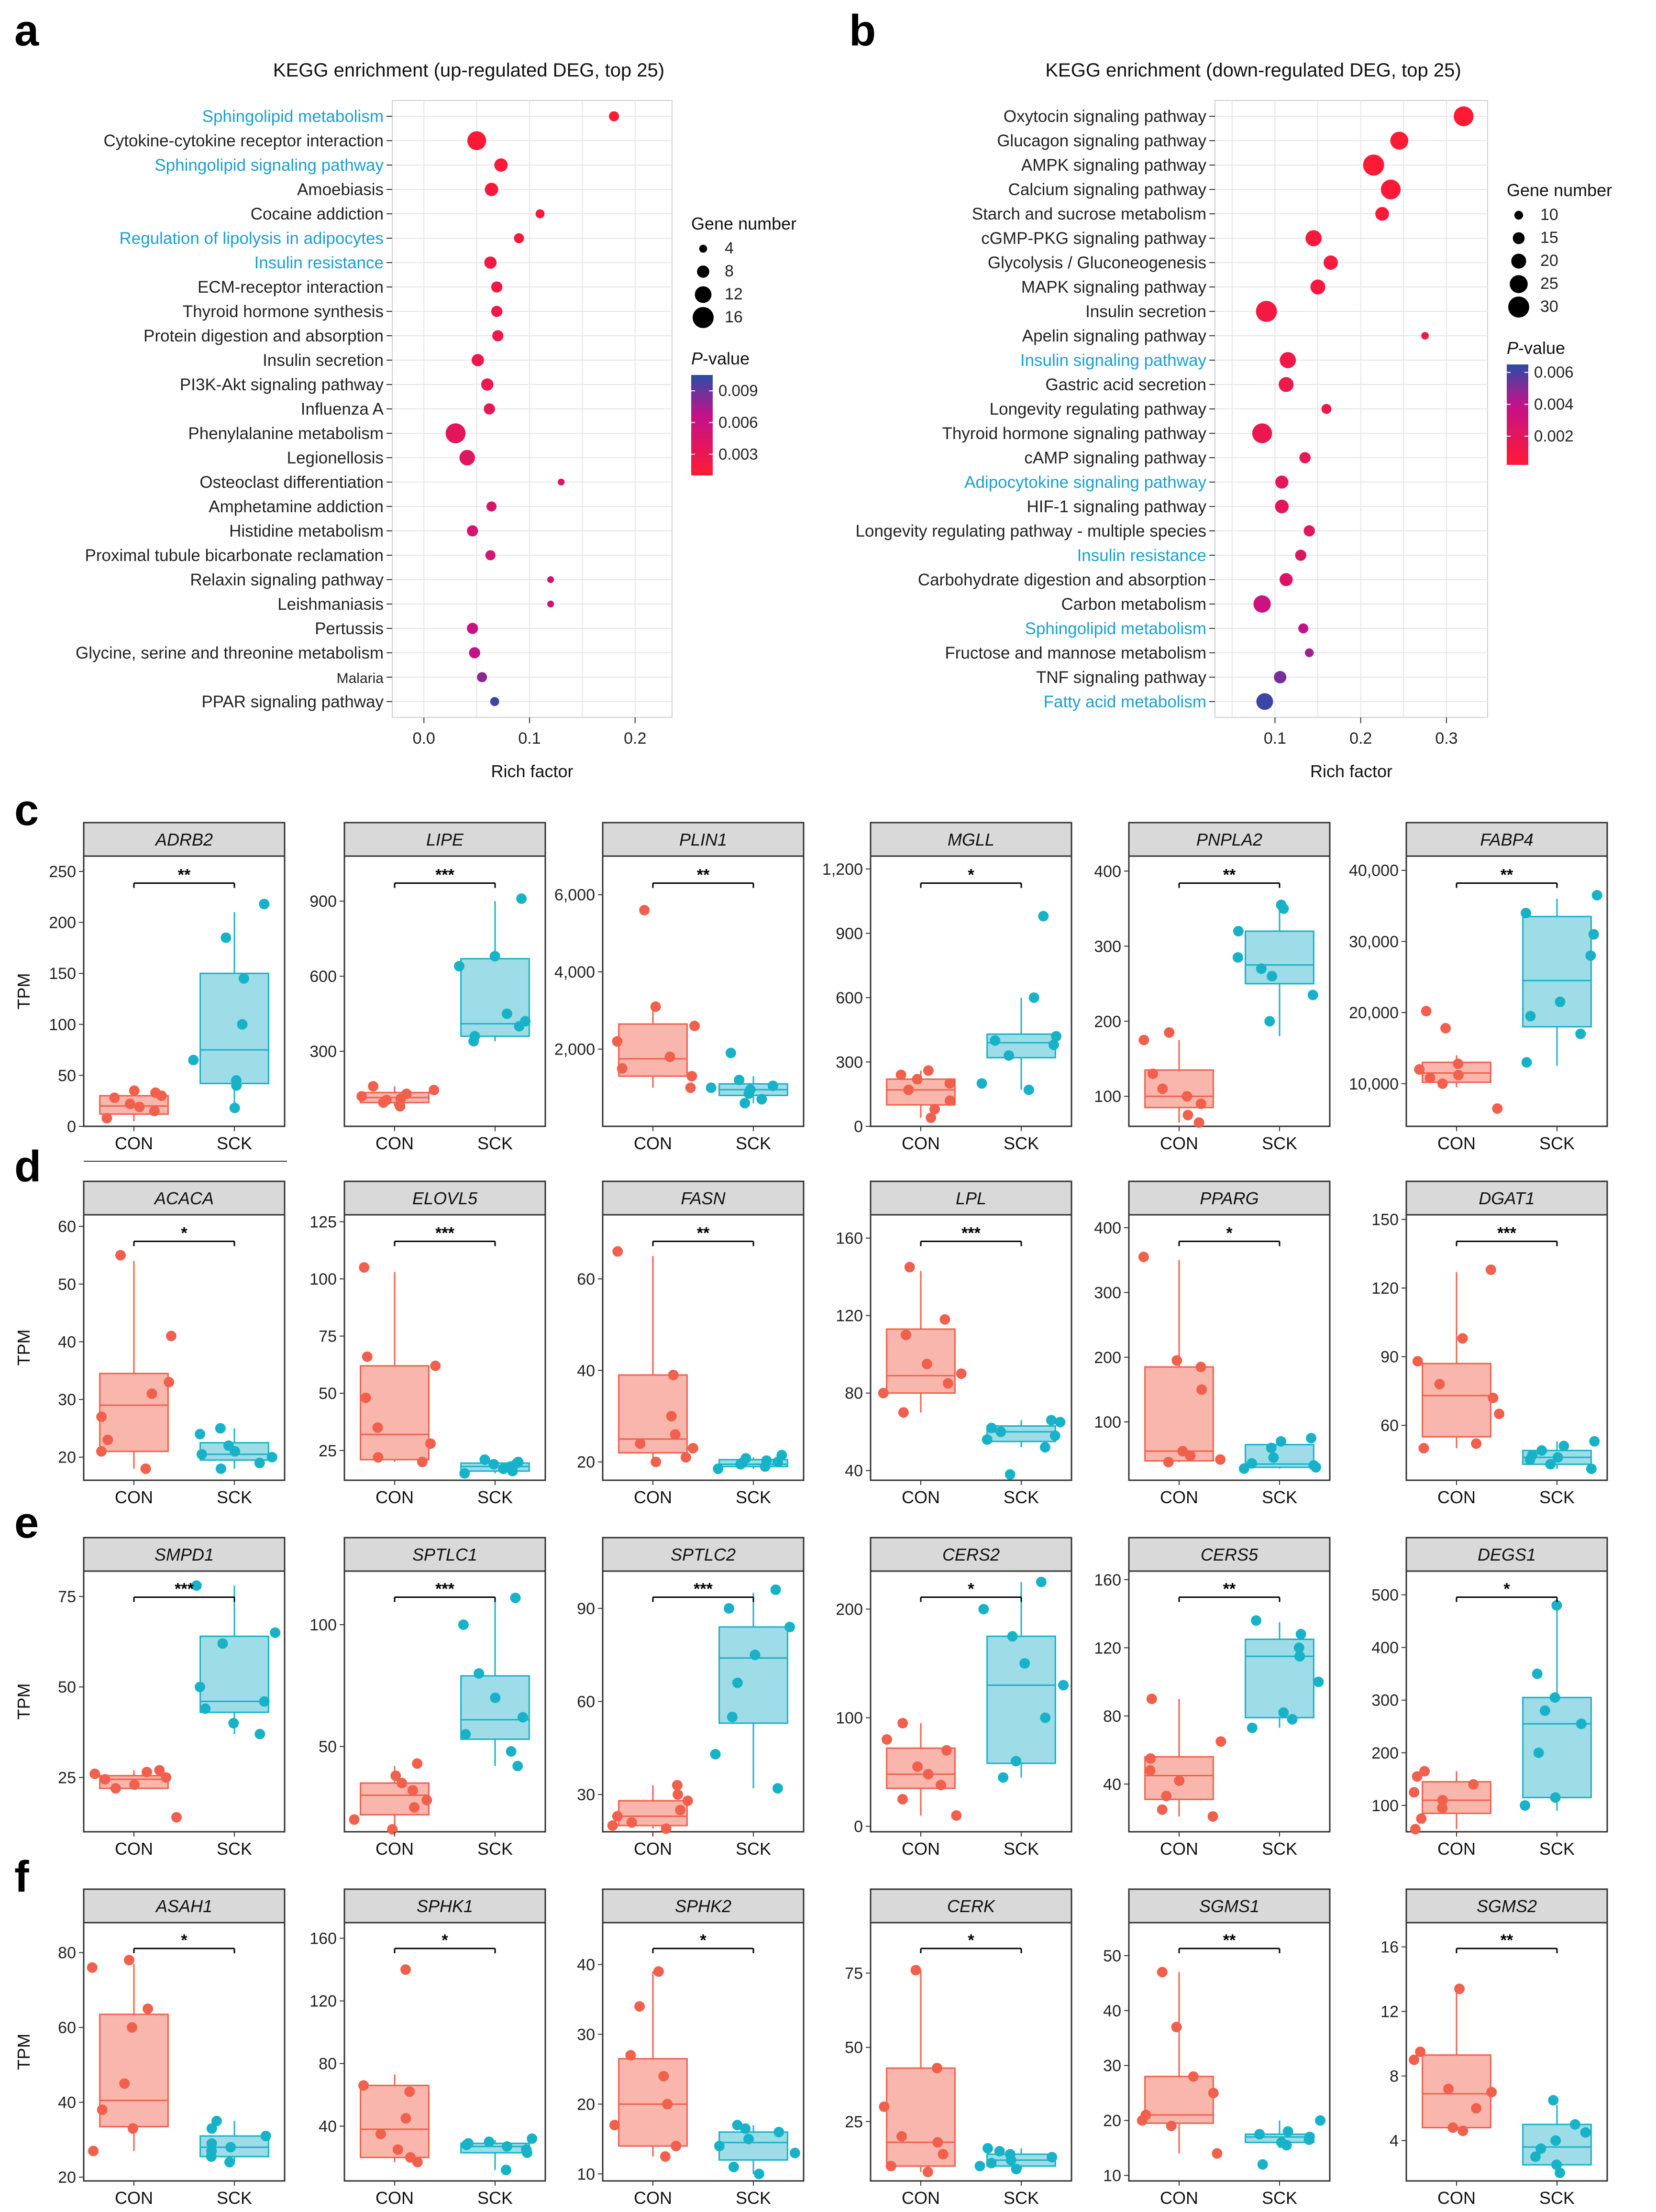  What do you see at coordinates (1507, 1554) in the screenshot?
I see `gene-name: DEGS1` at bounding box center [1507, 1554].